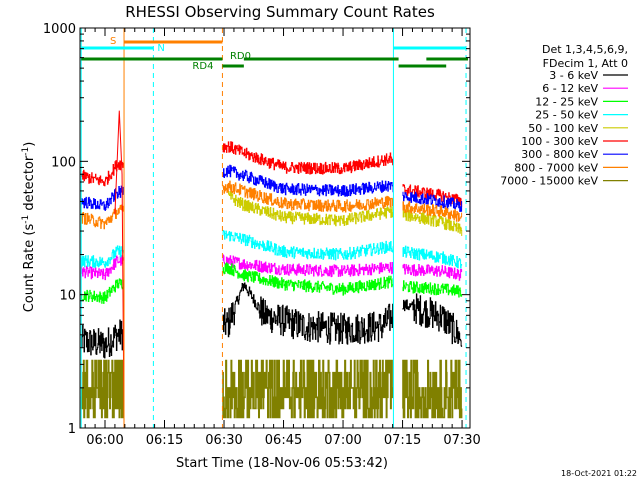 This screenshot has height=480, width=640. I want to click on x-tick-label-6: 07:15, so click(402, 440).